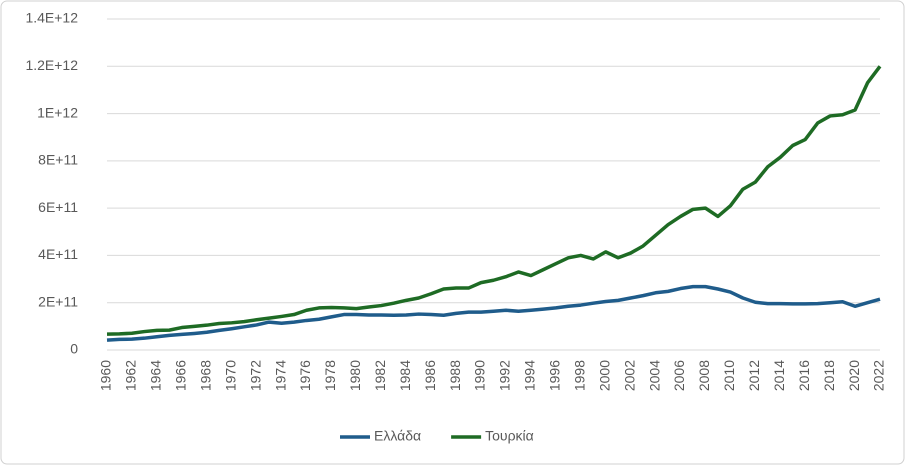  What do you see at coordinates (106, 375) in the screenshot?
I see `x-tick-label: 1960` at bounding box center [106, 375].